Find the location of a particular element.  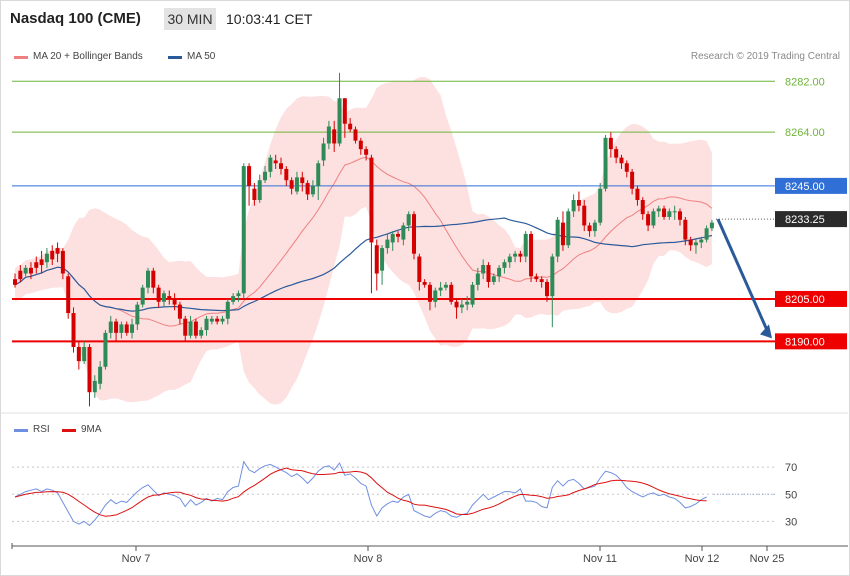

x-tick-label: Nov 12 is located at coordinates (702, 559).